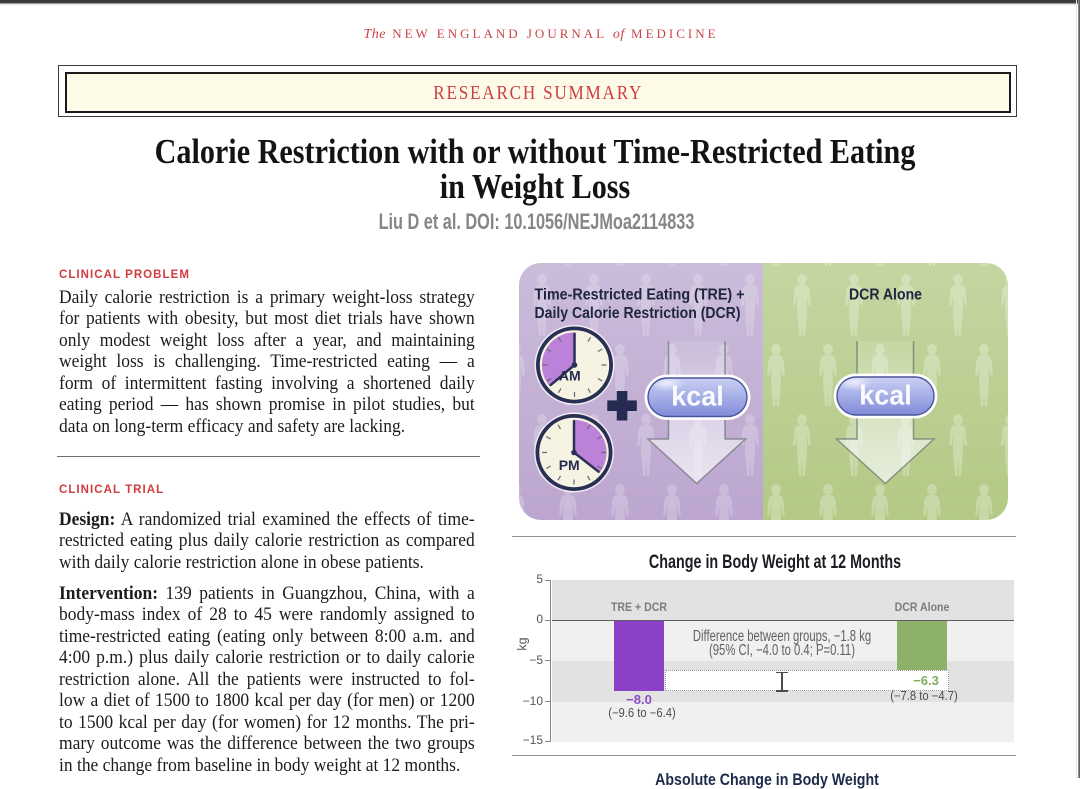 The height and width of the screenshot is (789, 1080). Describe the element at coordinates (569, 465) in the screenshot. I see `svg-text: PM` at that location.